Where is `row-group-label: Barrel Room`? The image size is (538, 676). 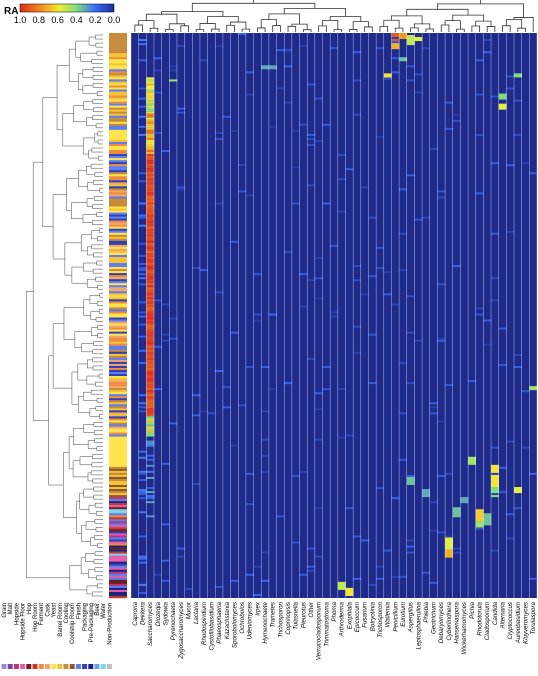 row-group-label: Barrel Room is located at coordinates (61, 620).